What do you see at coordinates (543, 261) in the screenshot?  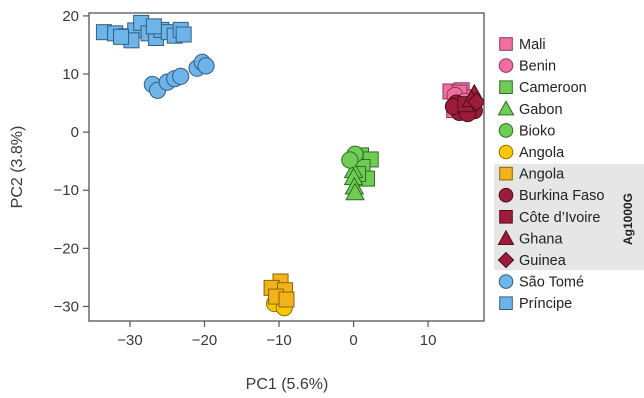 I see `legend-label: Guinea` at bounding box center [543, 261].